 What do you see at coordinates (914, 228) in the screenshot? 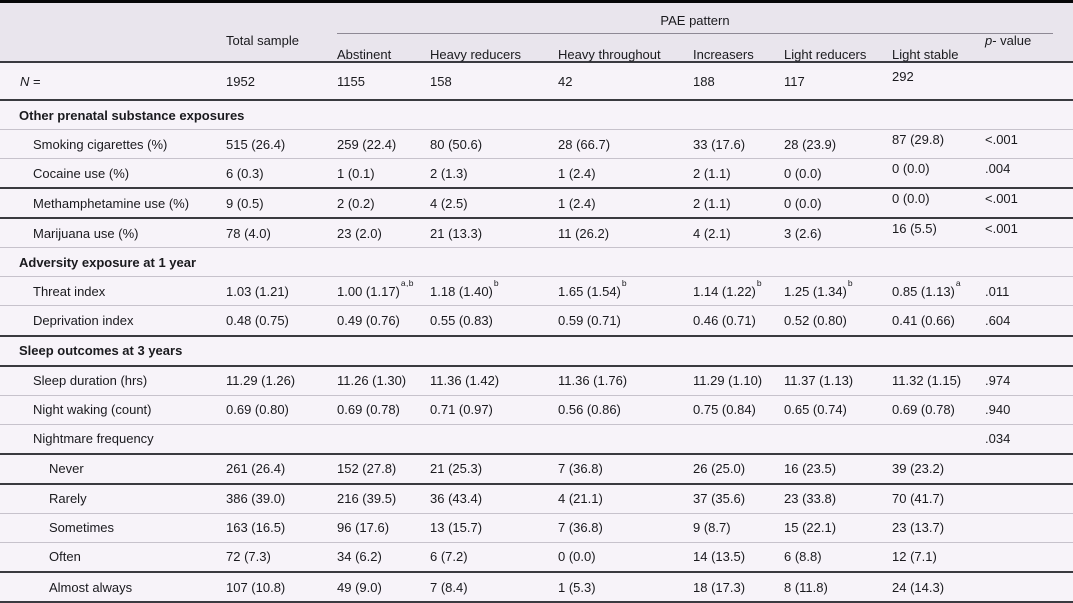
I see `cell-light-stable: 16 (5.5)` at bounding box center [914, 228].